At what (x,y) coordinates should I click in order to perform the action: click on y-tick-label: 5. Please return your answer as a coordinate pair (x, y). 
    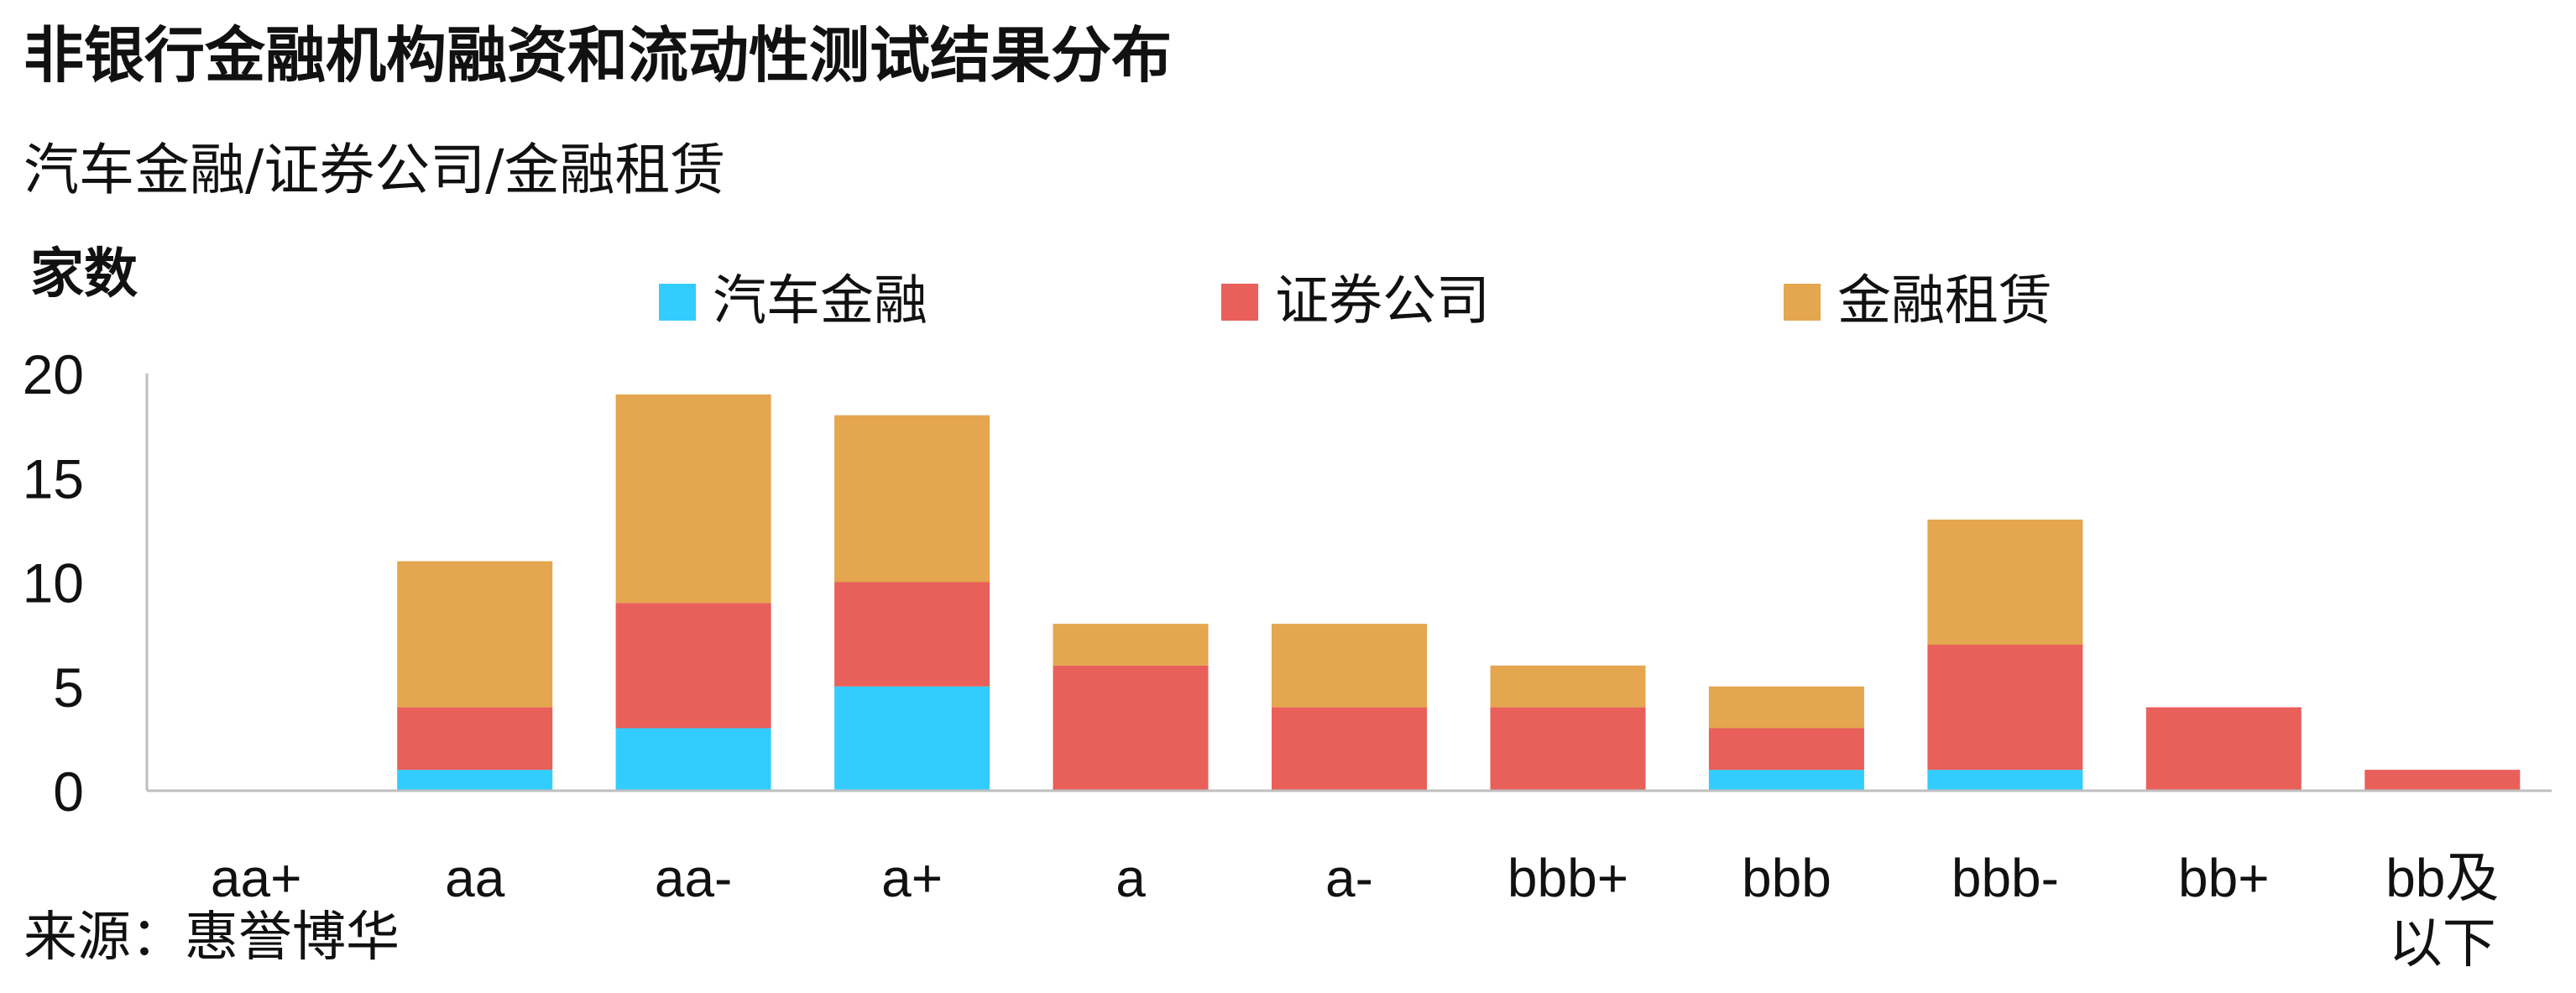
    Looking at the image, I should click on (68, 687).